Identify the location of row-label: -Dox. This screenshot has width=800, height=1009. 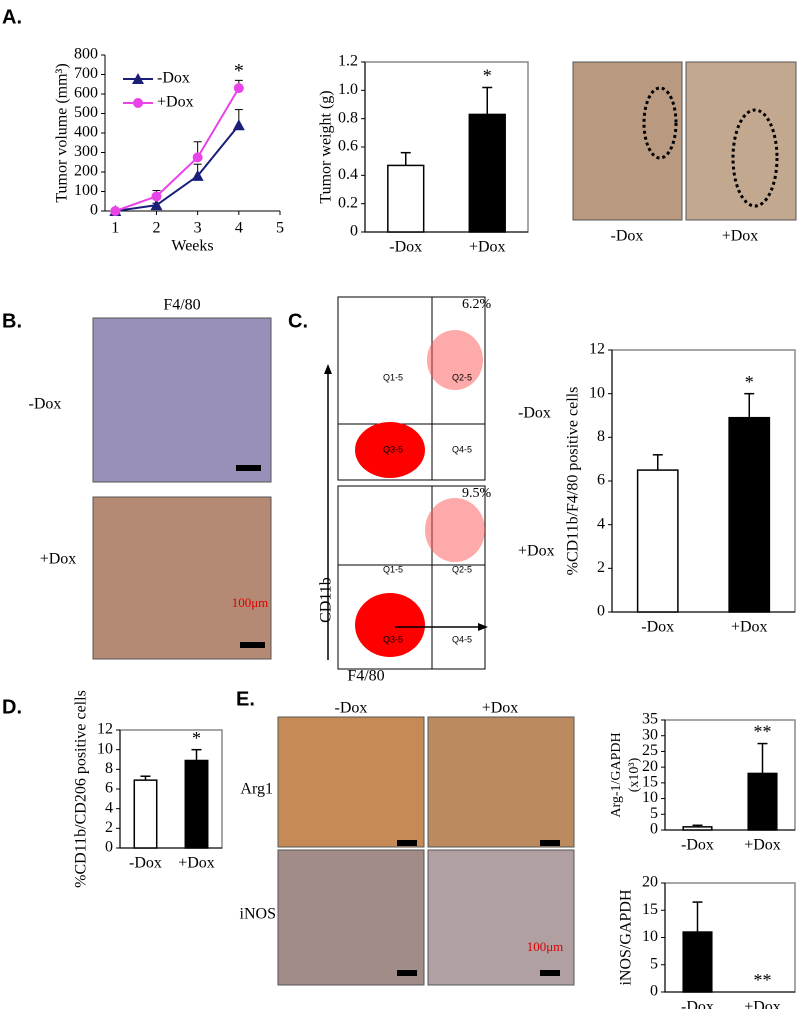
(534, 413).